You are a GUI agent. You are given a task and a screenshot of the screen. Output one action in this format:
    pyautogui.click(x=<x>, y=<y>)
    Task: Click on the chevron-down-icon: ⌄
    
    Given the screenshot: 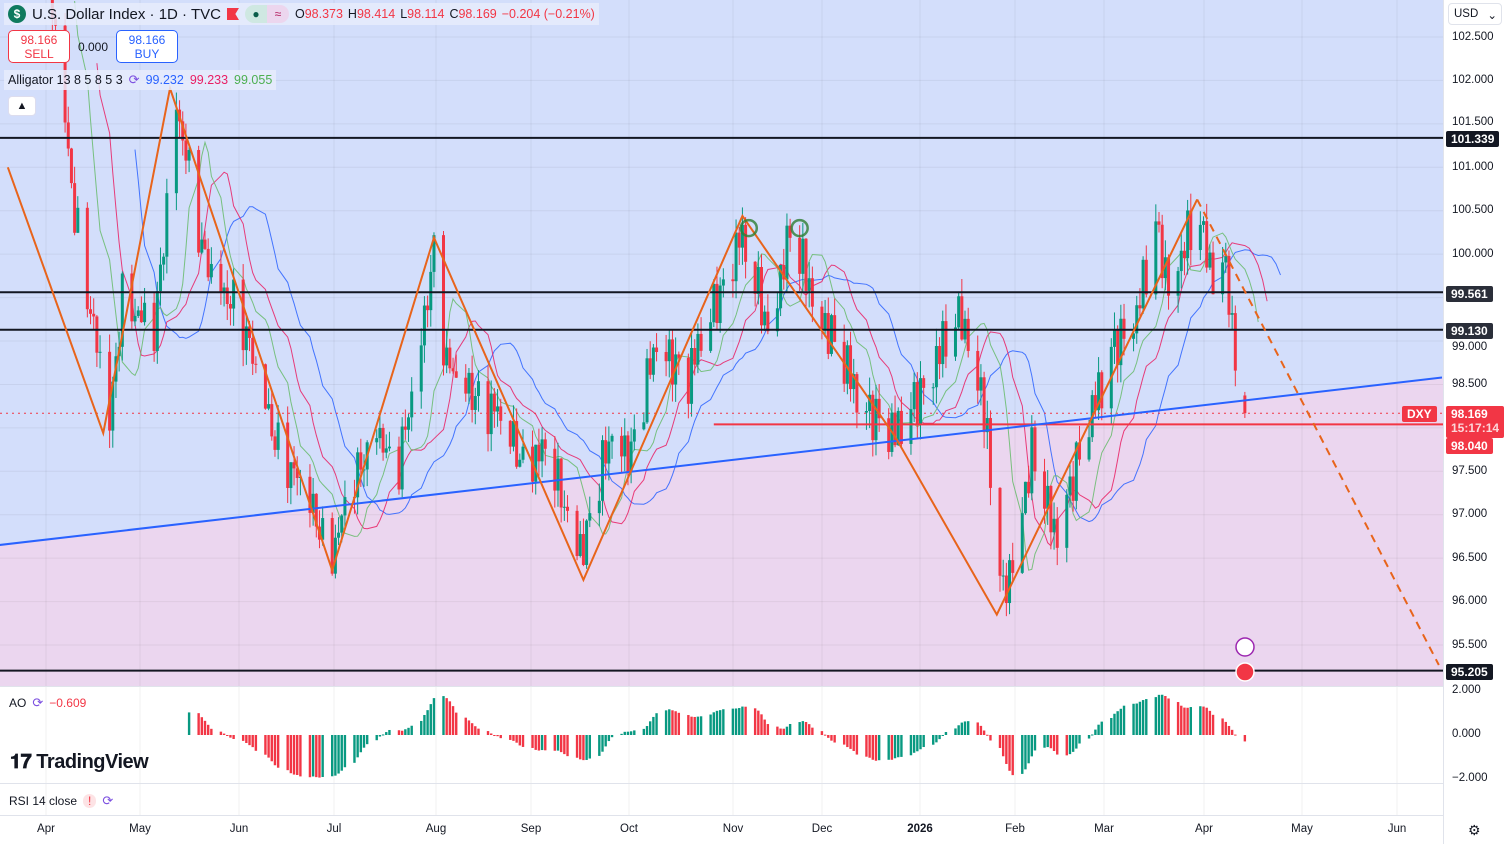 What is the action you would take?
    pyautogui.click(x=1492, y=16)
    